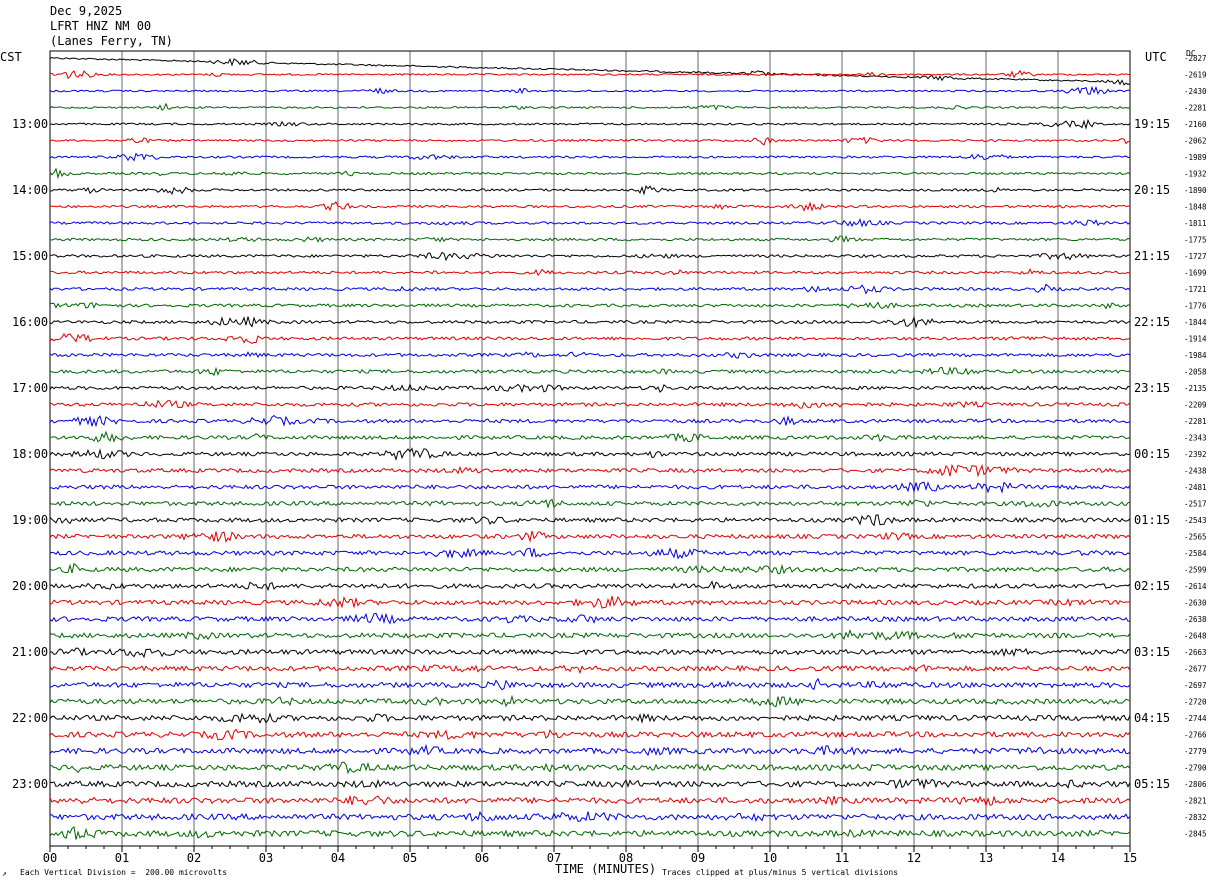 Image resolution: width=1210 pixels, height=886 pixels. I want to click on header-location: (Lanes Ferry, TN), so click(111, 41).